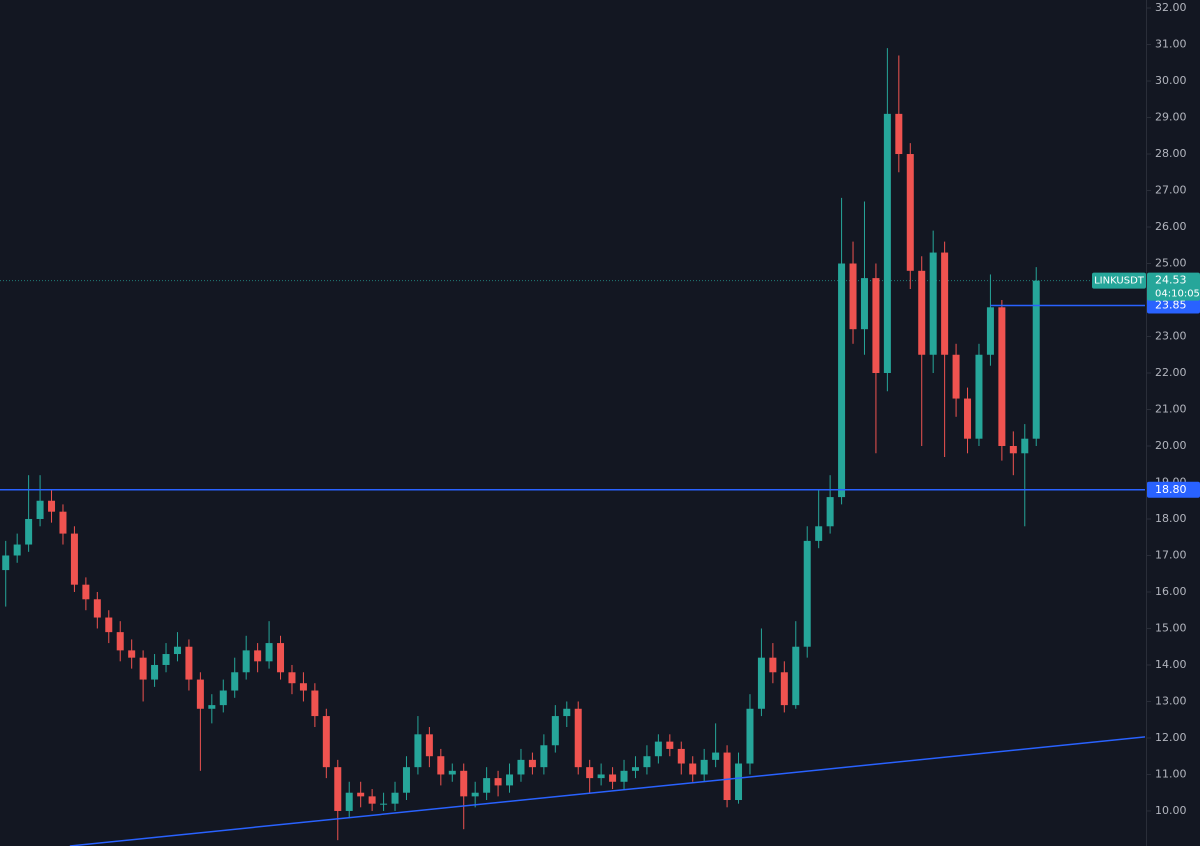 The height and width of the screenshot is (846, 1200). What do you see at coordinates (1171, 226) in the screenshot?
I see `y-tick-label: 26.00` at bounding box center [1171, 226].